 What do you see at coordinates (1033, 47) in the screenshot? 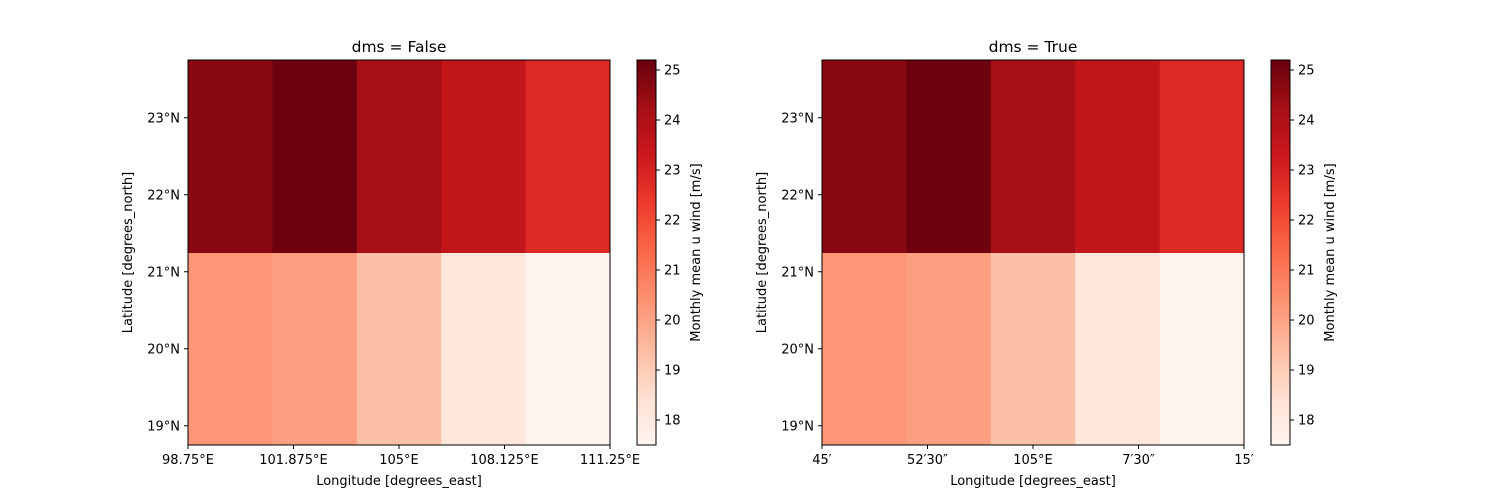
I see `chart-title: dms = True` at bounding box center [1033, 47].